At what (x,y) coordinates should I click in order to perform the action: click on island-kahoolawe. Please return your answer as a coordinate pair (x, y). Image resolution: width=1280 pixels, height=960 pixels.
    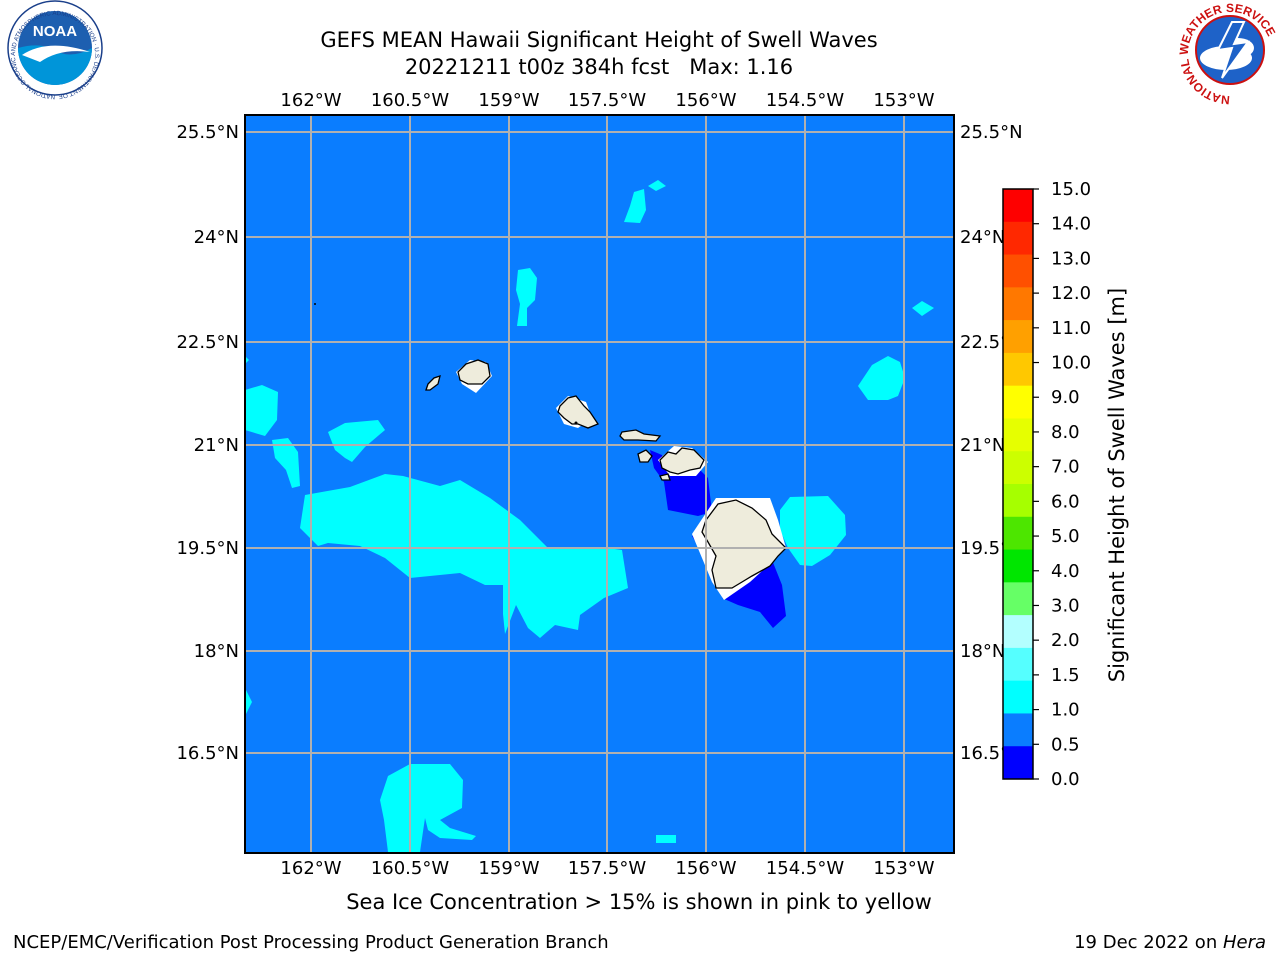
    Looking at the image, I should click on (665, 477).